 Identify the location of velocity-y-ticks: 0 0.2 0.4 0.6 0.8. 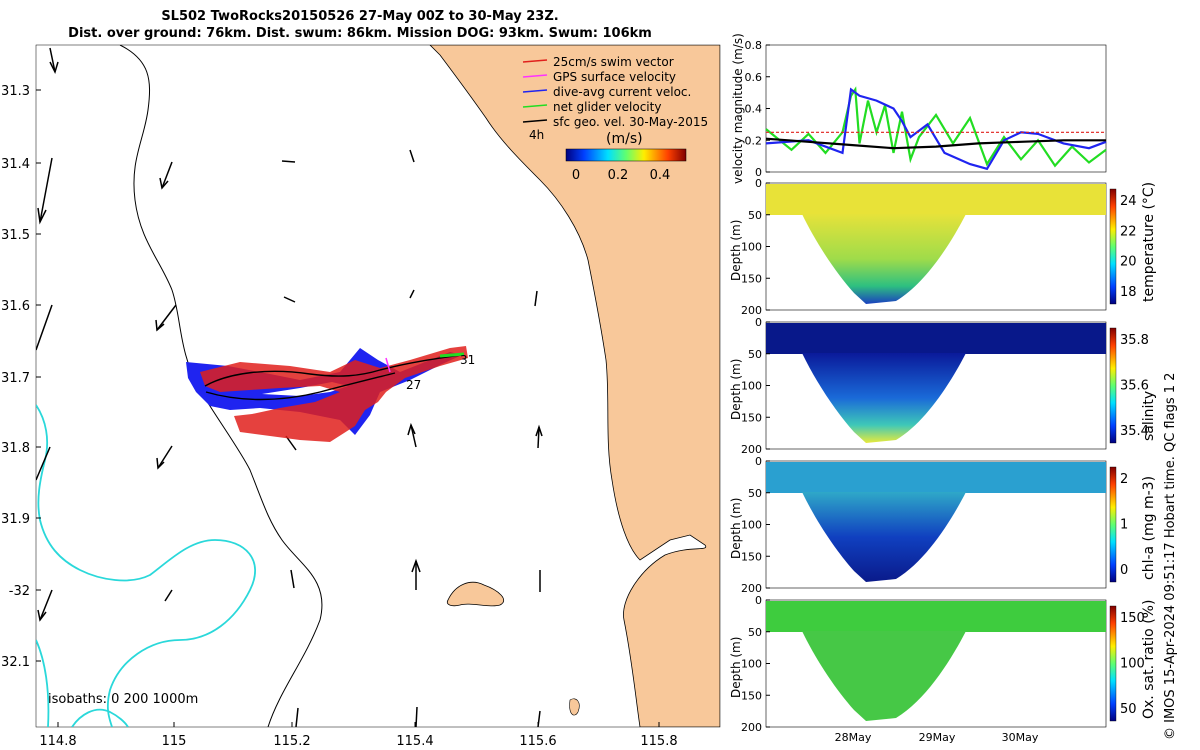
(757, 109).